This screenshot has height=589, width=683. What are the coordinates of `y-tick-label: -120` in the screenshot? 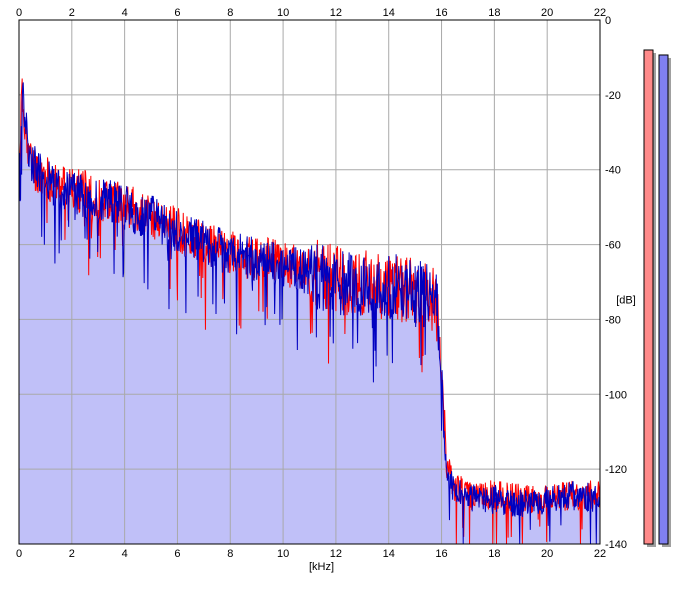 It's located at (616, 470).